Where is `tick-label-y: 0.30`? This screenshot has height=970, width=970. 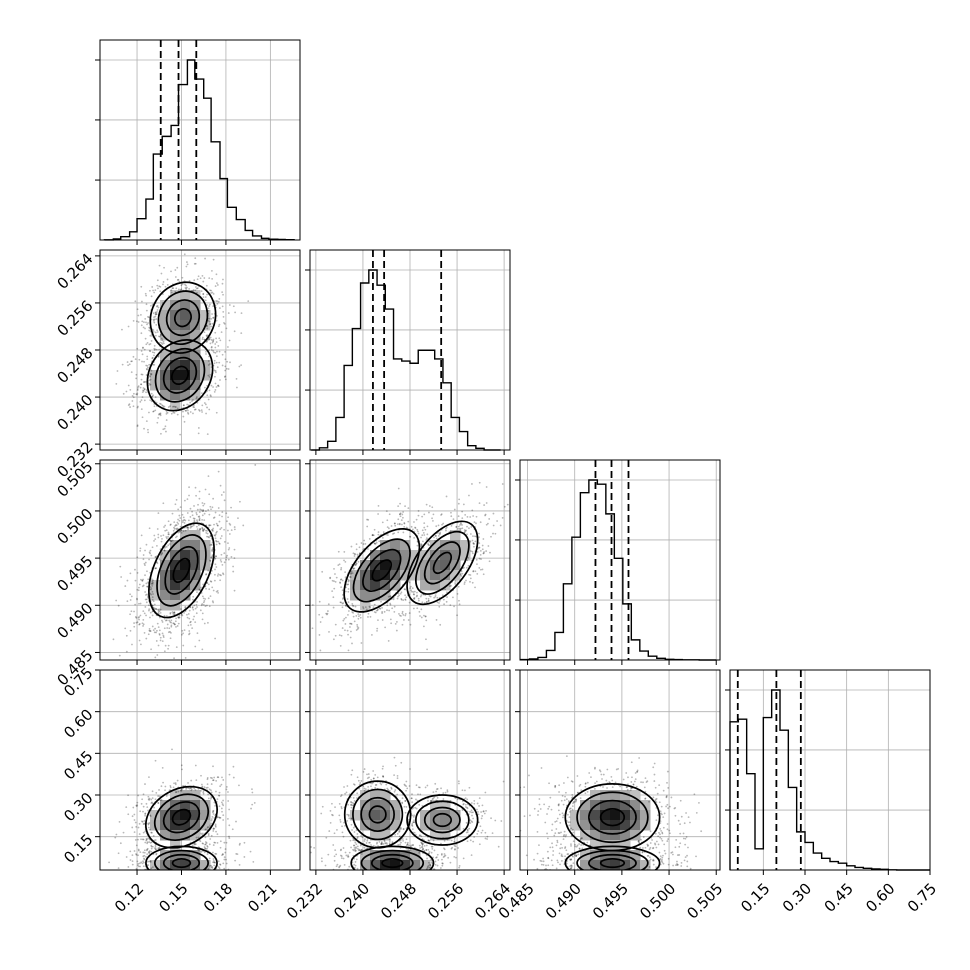 tick-label-y: 0.30 is located at coordinates (78, 807).